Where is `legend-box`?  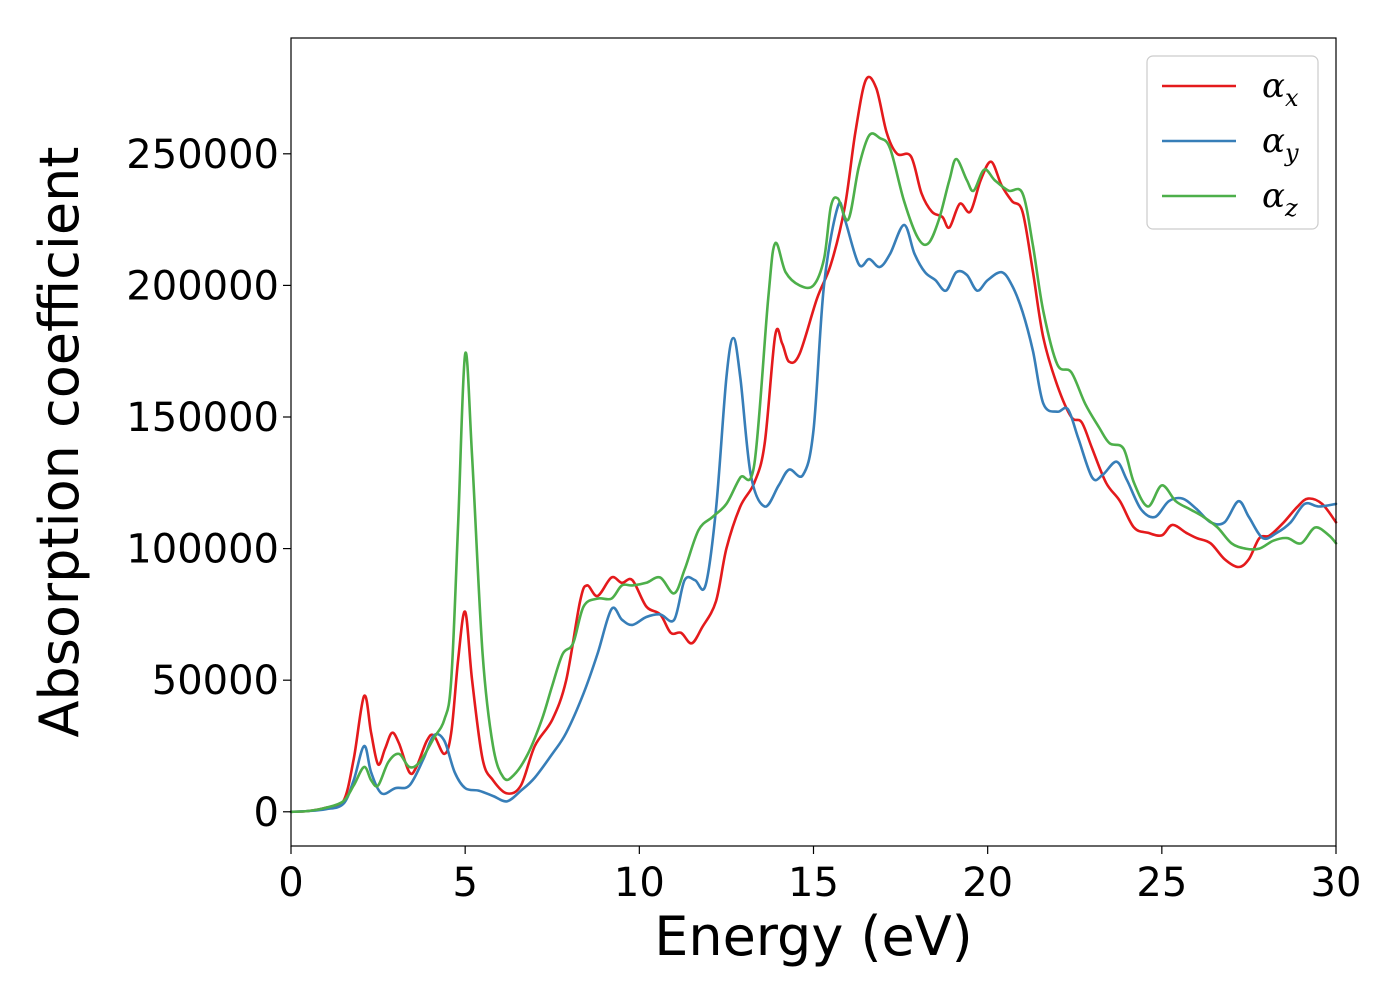
legend-box is located at coordinates (1232, 142).